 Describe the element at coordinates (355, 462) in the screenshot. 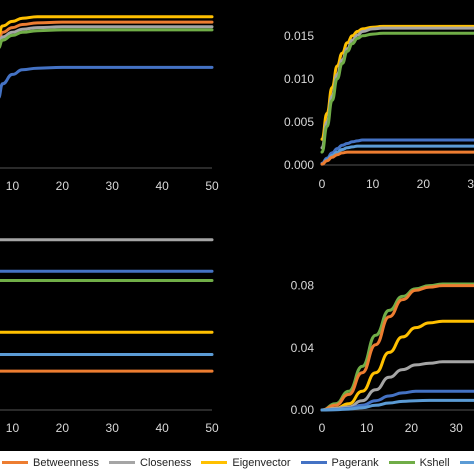

I see `legend-label: Pagerank` at that location.